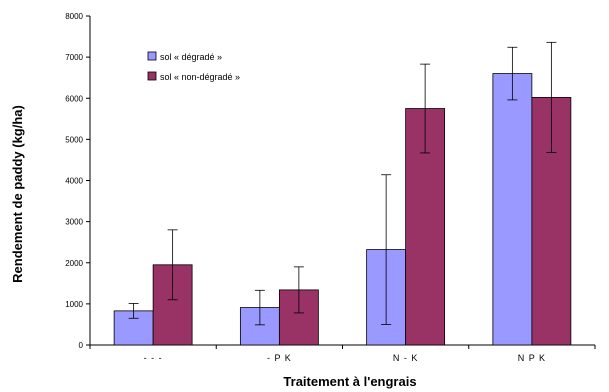 The width and height of the screenshot is (609, 392). I want to click on x-tick-label: - P K, so click(279, 358).